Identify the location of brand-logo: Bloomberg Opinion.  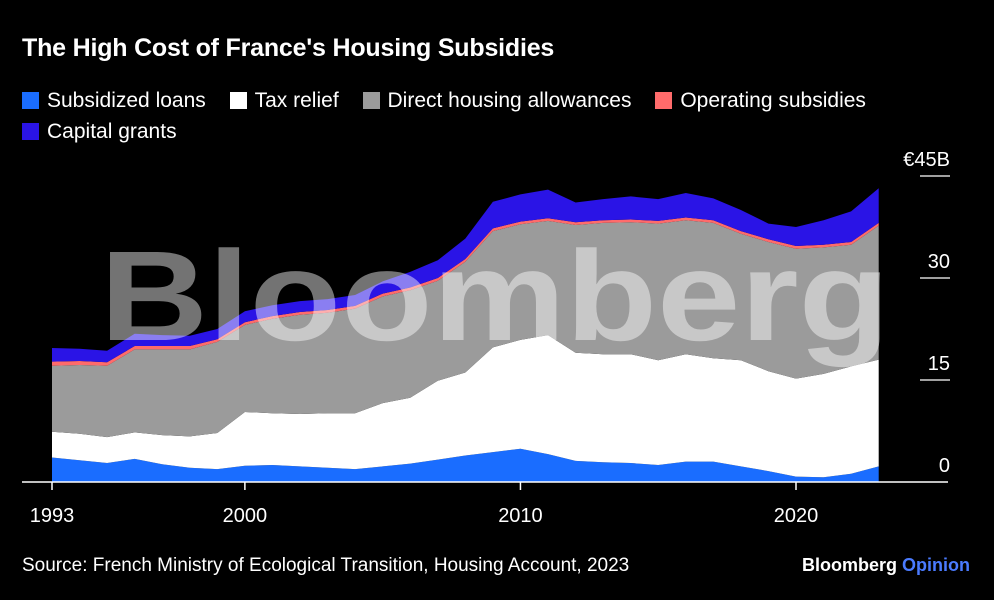
(886, 565).